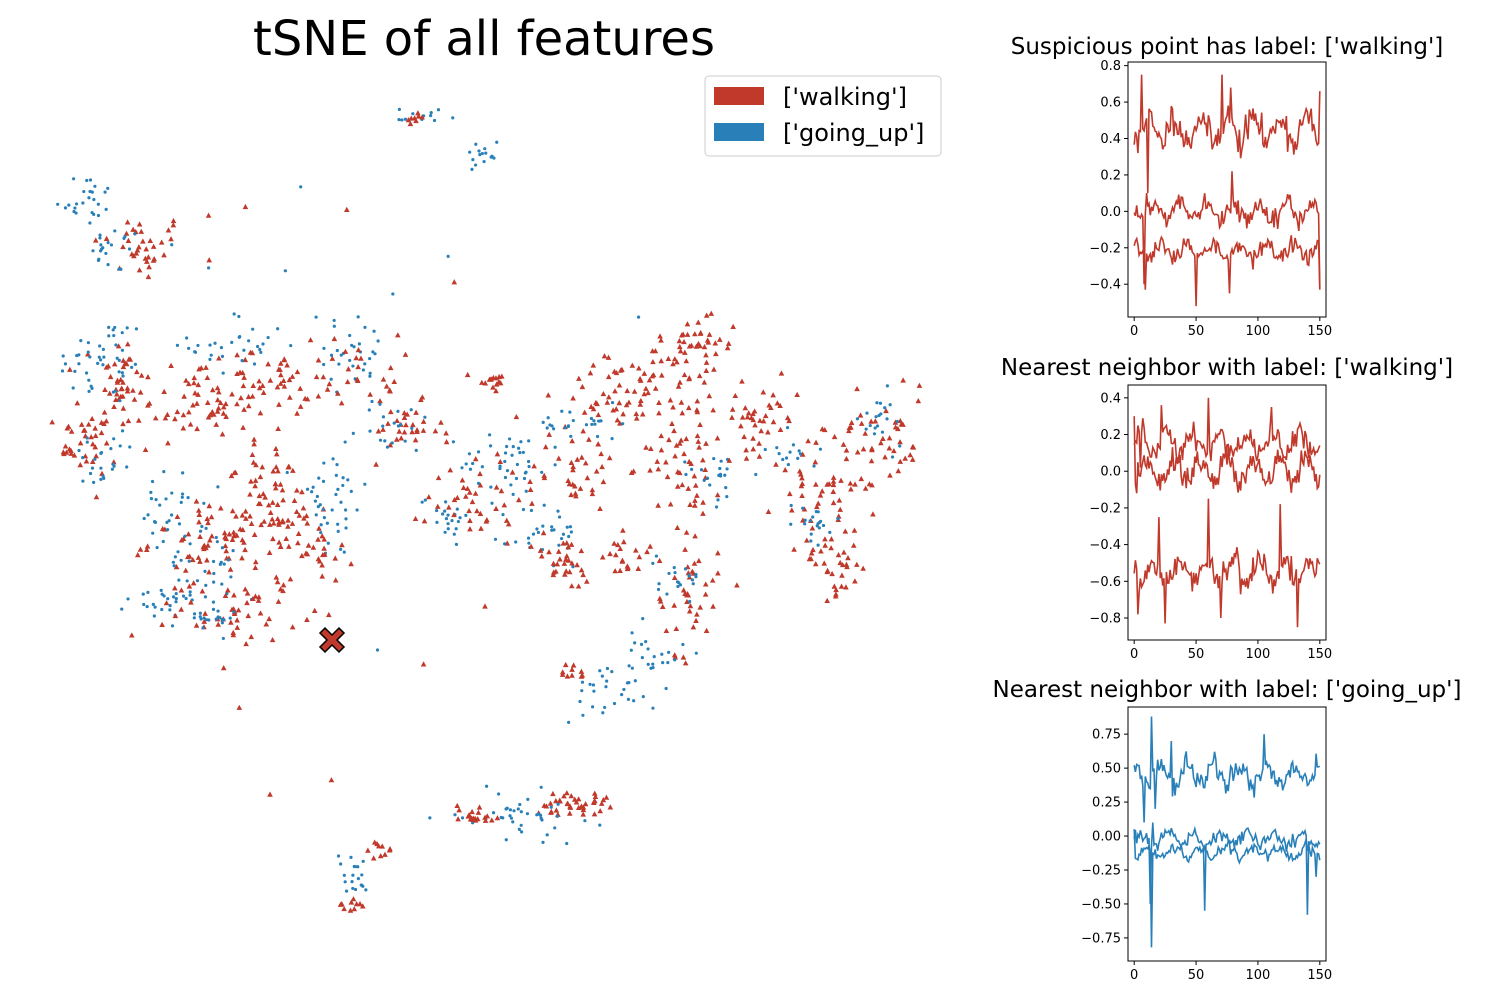 This screenshot has height=1000, width=1500. What do you see at coordinates (1105, 618) in the screenshot?
I see `y-tick-label: −0.8` at bounding box center [1105, 618].